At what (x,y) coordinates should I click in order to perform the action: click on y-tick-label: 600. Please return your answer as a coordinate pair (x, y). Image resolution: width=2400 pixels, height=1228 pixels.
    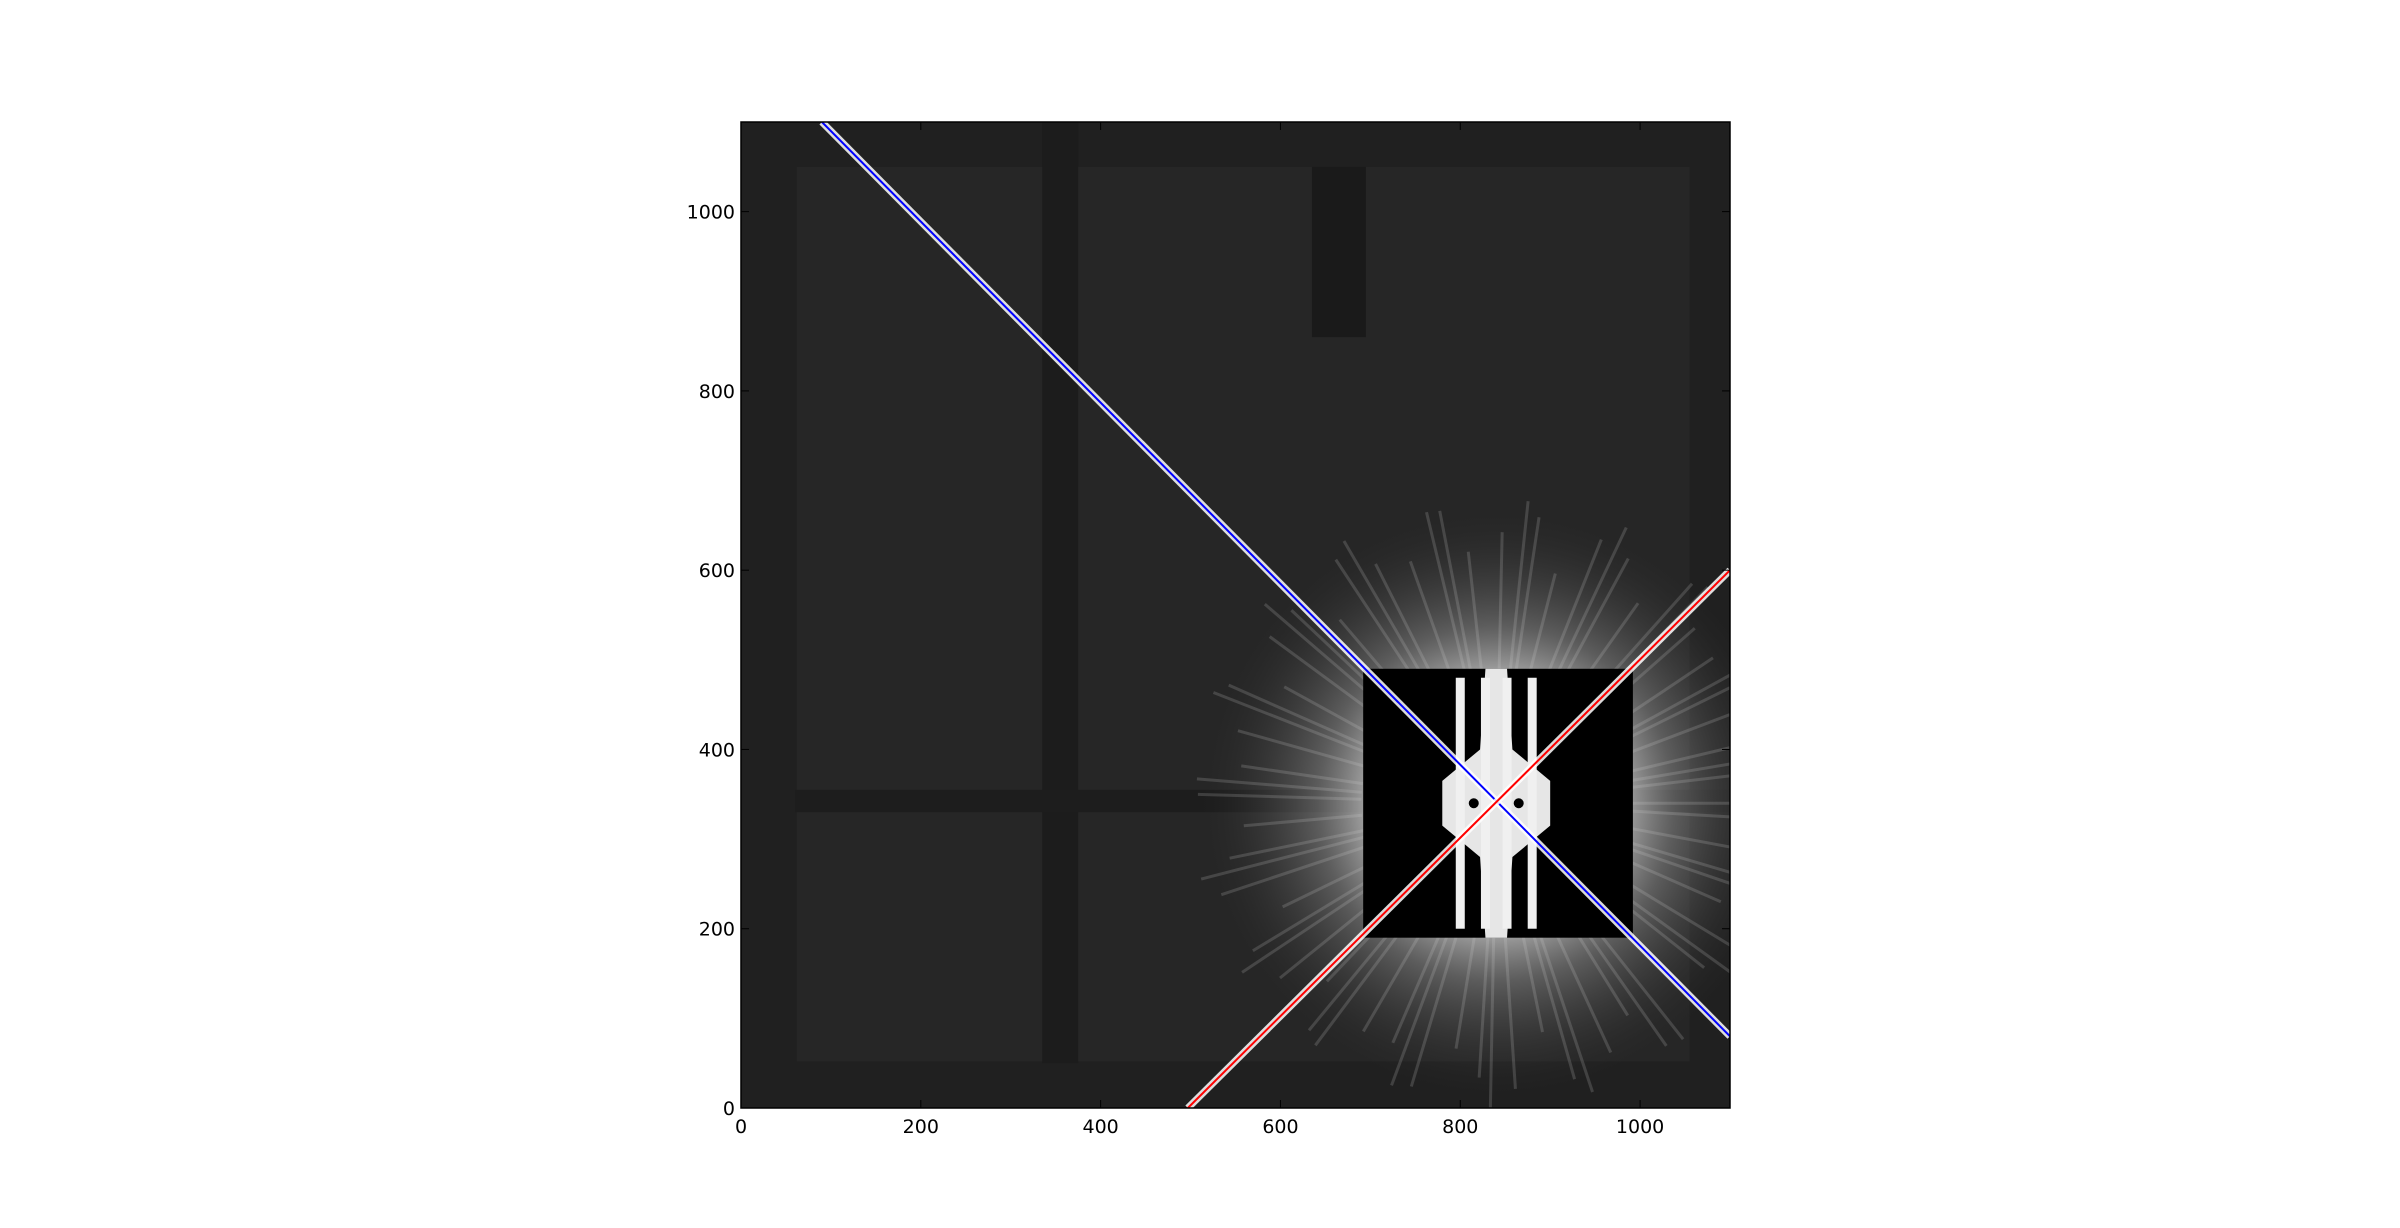
    Looking at the image, I should click on (717, 571).